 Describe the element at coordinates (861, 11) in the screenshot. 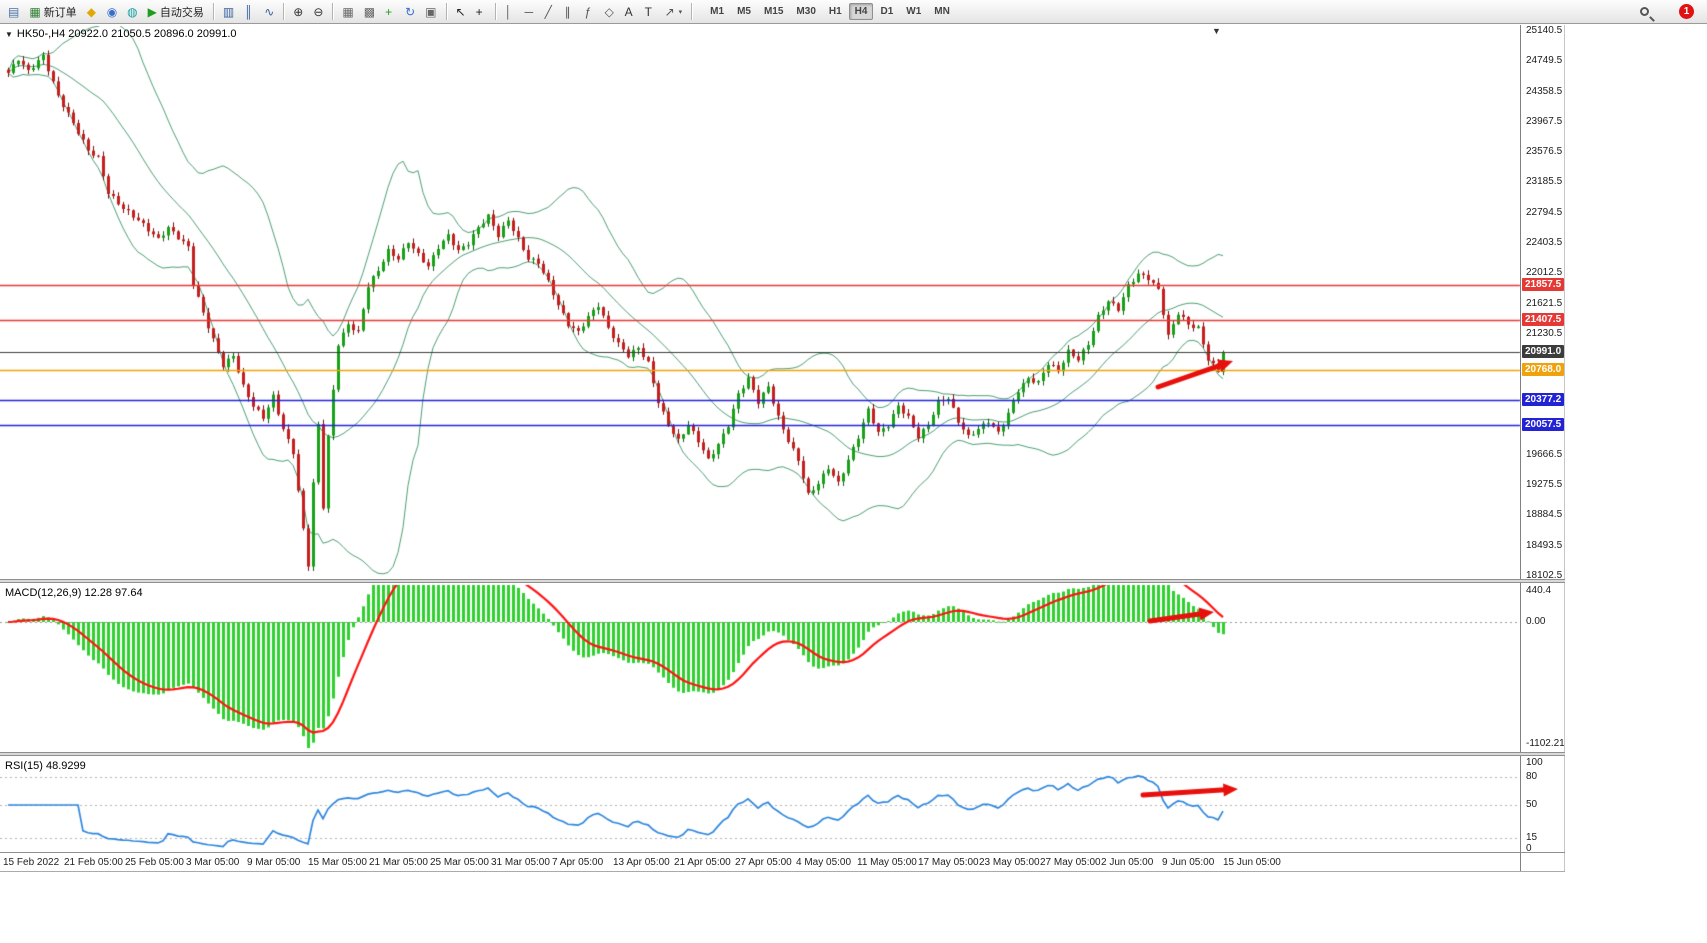

I see `timeframe-h4: H4` at that location.